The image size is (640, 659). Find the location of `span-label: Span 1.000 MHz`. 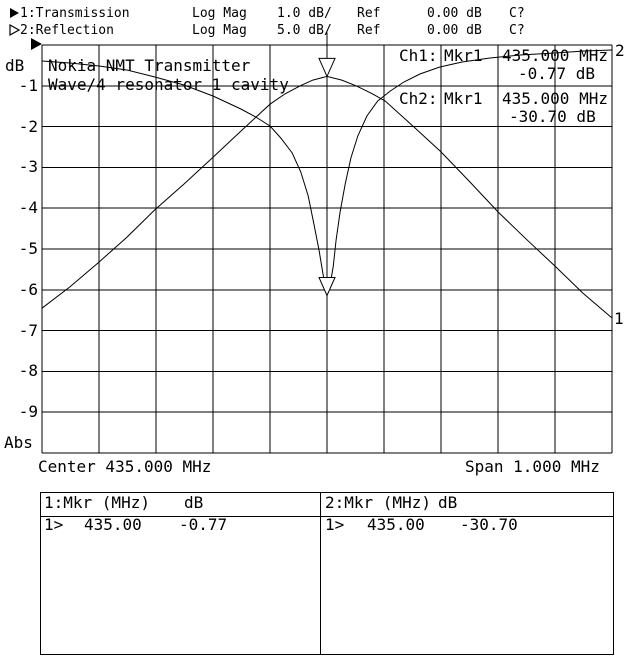

span-label: Span 1.000 MHz is located at coordinates (532, 466).